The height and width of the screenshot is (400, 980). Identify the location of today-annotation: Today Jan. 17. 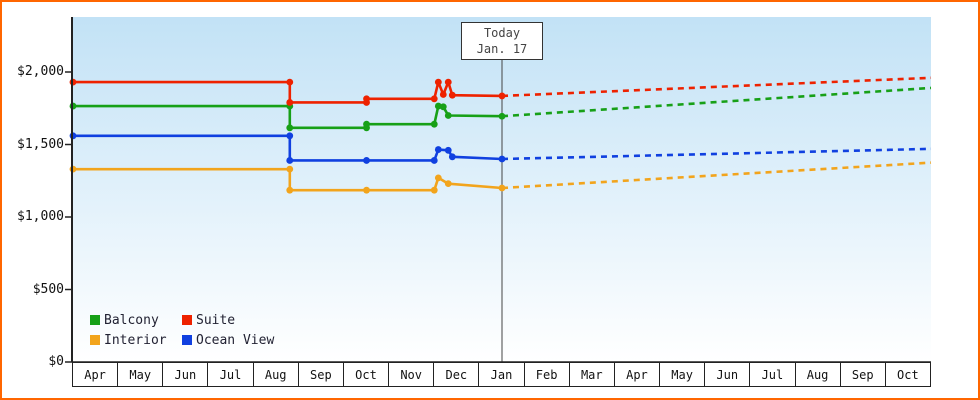
(502, 41).